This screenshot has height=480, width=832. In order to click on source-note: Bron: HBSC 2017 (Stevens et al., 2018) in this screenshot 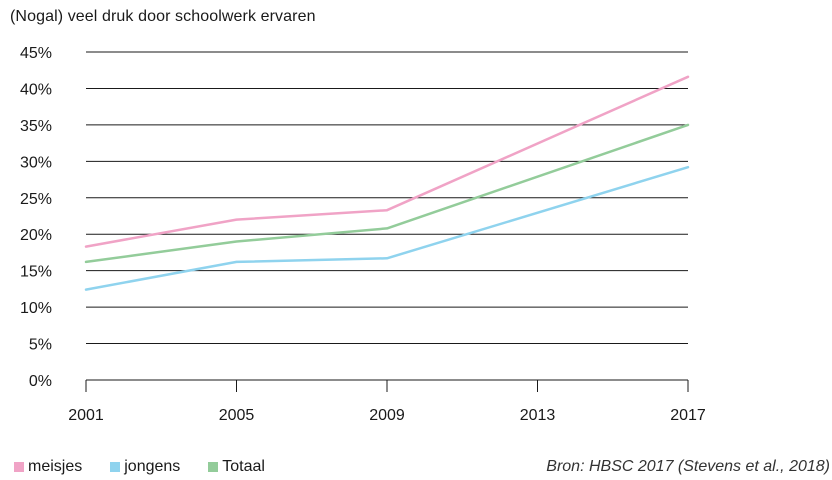, I will do `click(688, 466)`.